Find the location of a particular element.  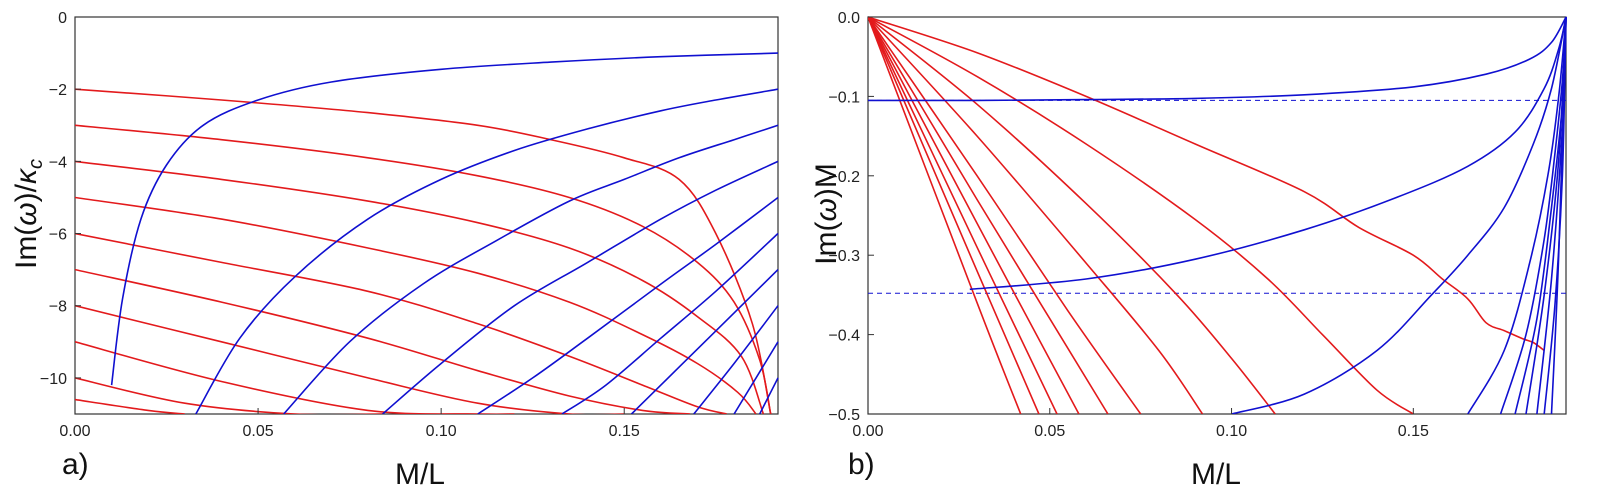

y-tick-label: −6 is located at coordinates (58, 235).